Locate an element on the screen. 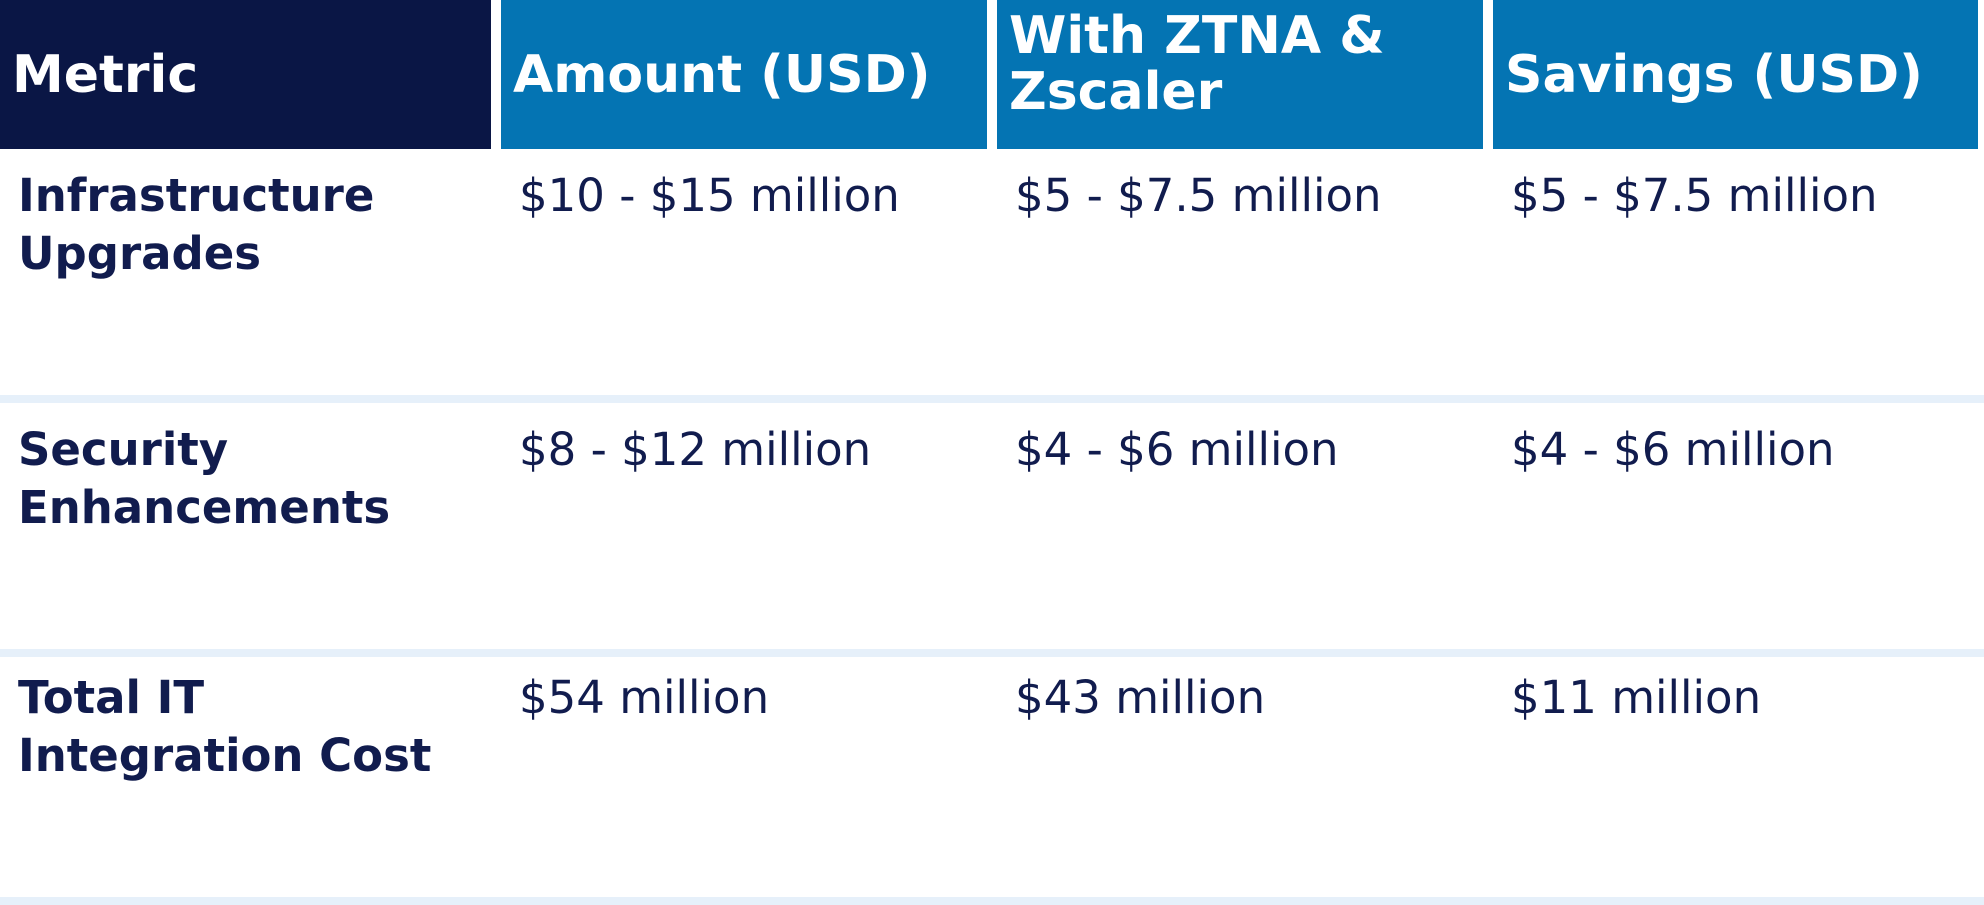 The image size is (1984, 905). table-cell: $11 million is located at coordinates (1636, 697).